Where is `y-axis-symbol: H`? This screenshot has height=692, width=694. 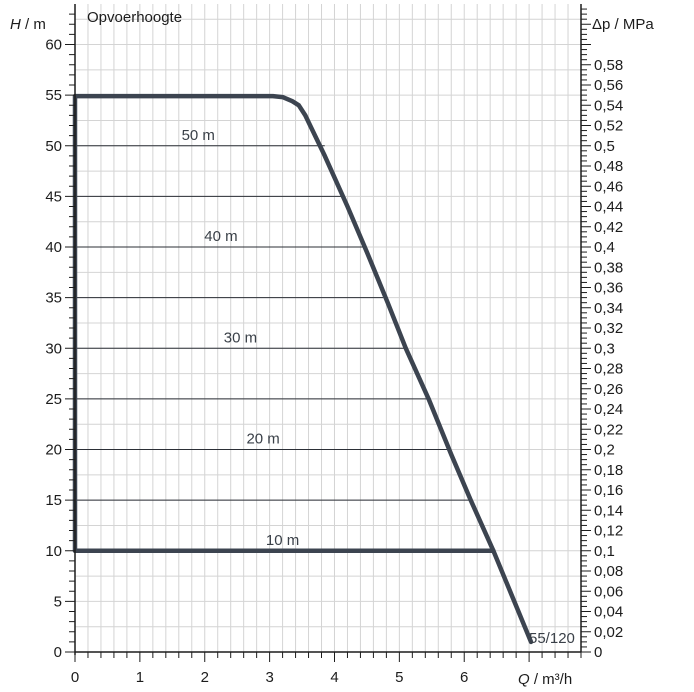 y-axis-symbol: H is located at coordinates (15, 24).